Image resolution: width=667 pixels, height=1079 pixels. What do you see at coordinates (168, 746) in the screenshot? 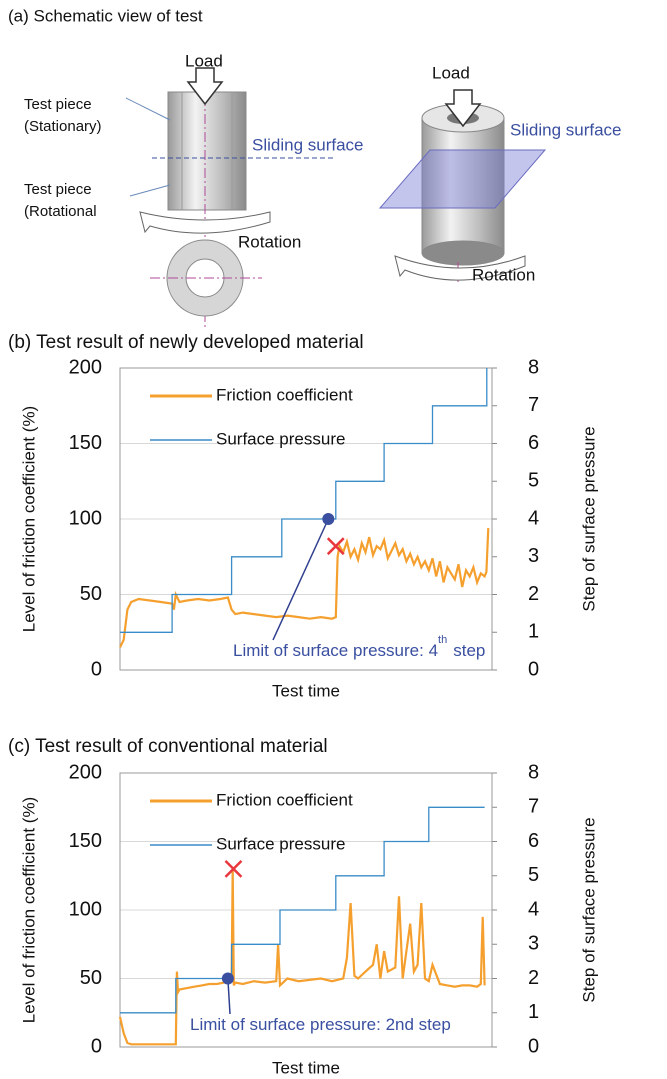
I see `chart-title: (c) Test result of conventional material` at bounding box center [168, 746].